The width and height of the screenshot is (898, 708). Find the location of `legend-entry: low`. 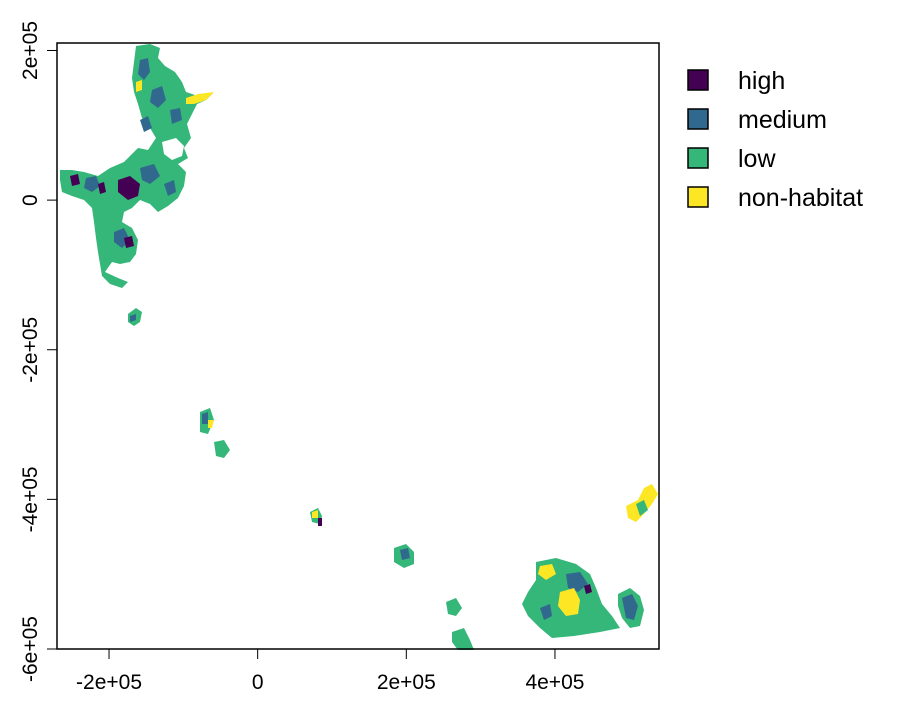

legend-entry: low is located at coordinates (731, 159).